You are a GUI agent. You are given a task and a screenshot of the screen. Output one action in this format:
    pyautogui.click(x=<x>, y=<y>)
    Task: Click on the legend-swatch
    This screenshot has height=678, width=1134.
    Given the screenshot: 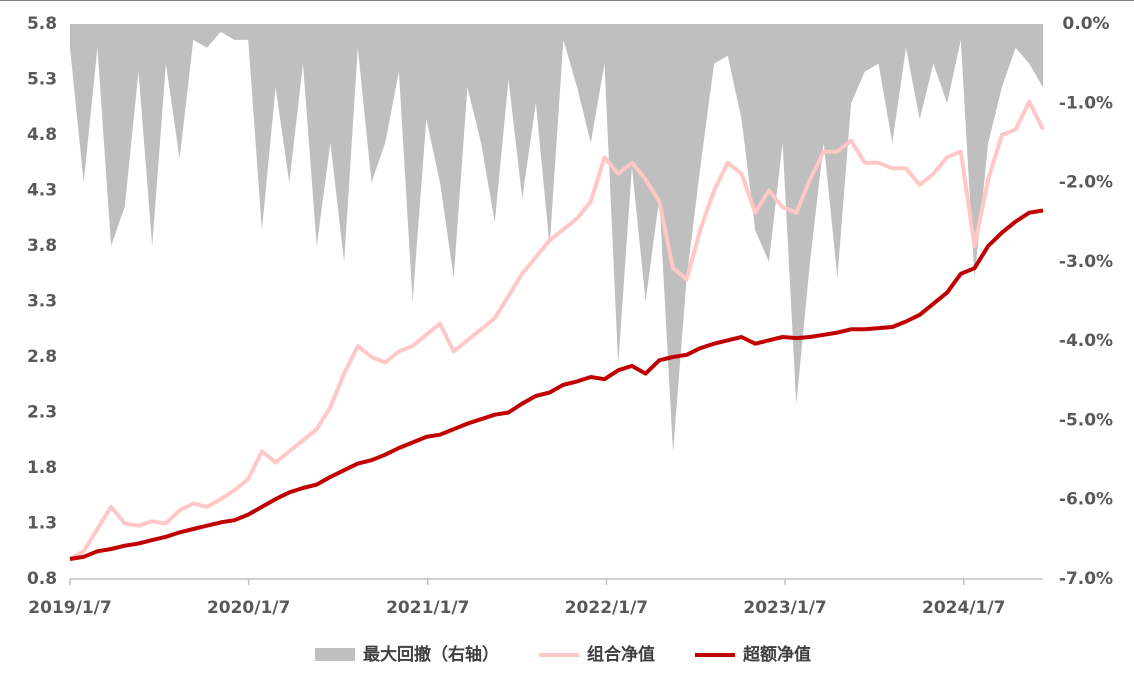 What is the action you would take?
    pyautogui.click(x=335, y=654)
    